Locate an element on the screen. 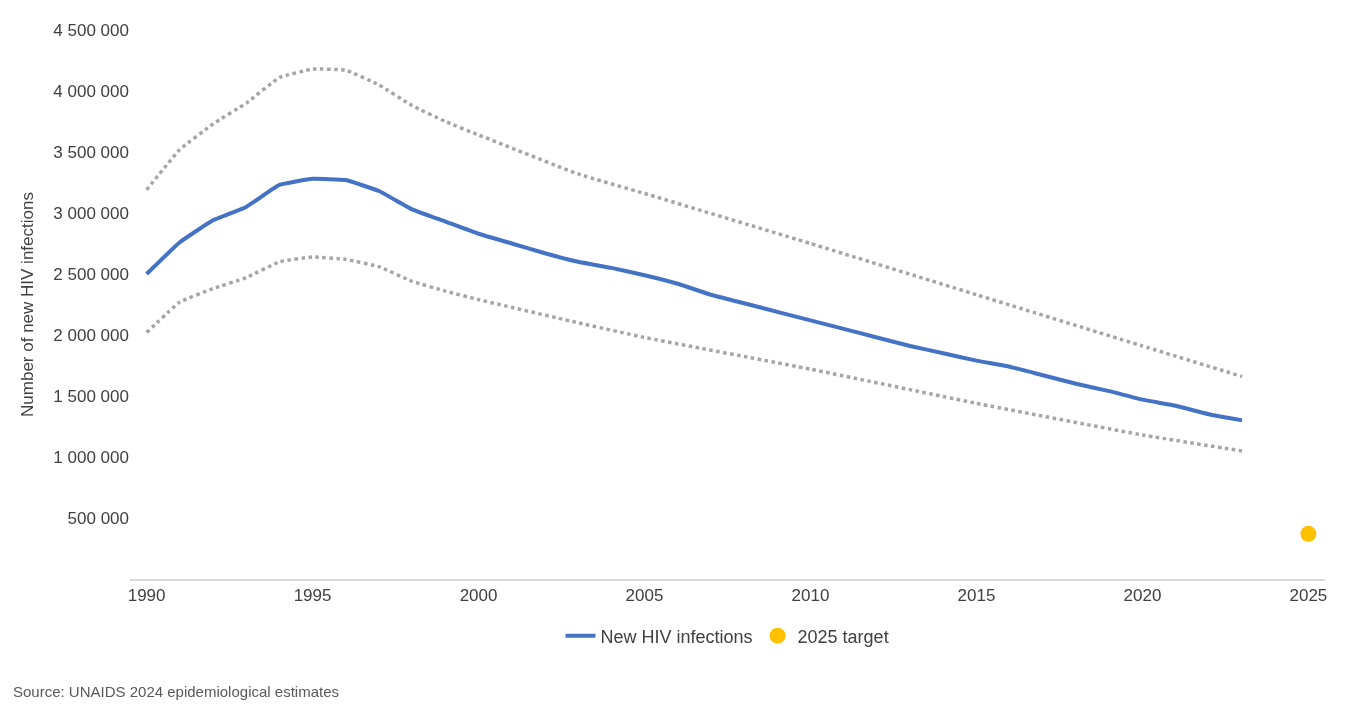  y-tick-label: 3 500 000 is located at coordinates (91, 152).